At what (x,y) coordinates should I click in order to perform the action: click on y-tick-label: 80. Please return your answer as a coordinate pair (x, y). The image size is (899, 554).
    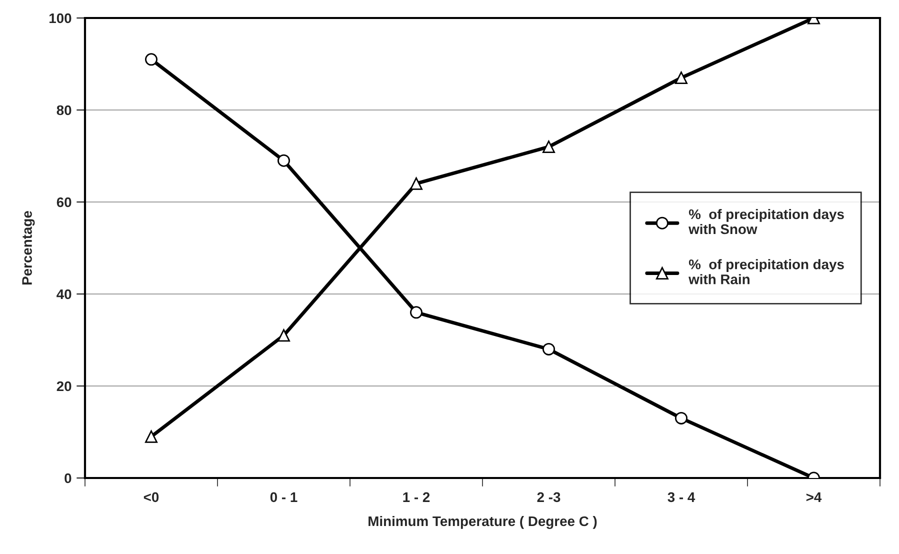
    Looking at the image, I should click on (64, 110).